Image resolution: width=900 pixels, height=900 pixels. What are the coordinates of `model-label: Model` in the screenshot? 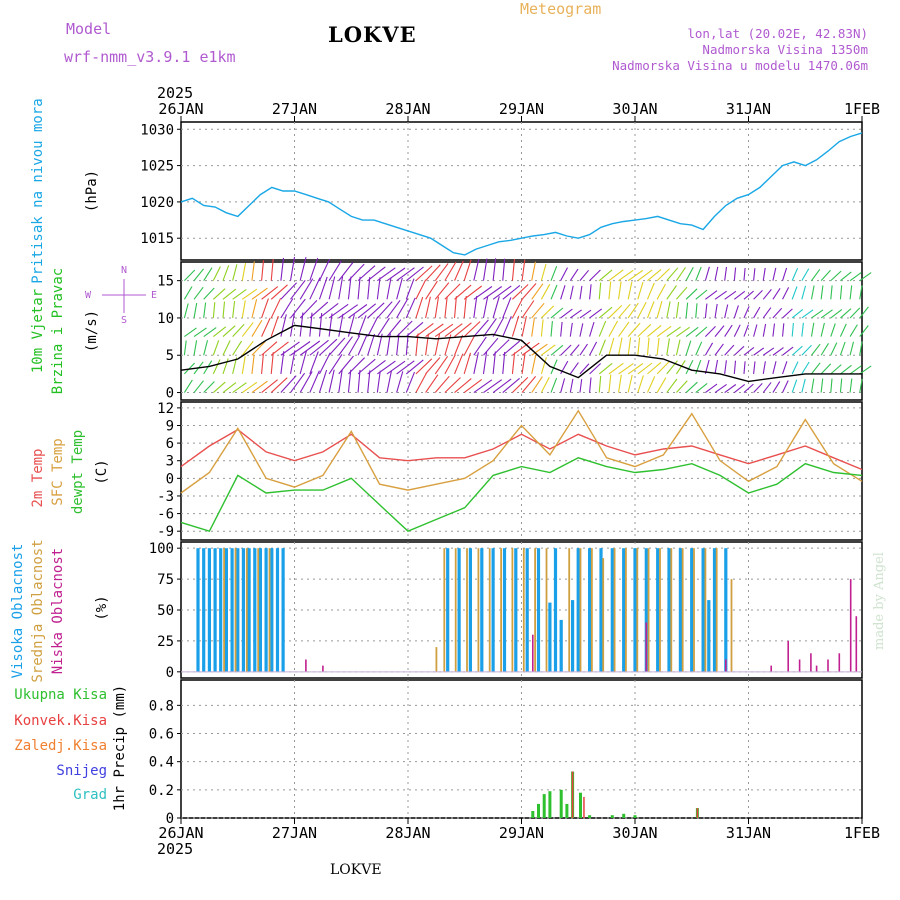 It's located at (89, 29).